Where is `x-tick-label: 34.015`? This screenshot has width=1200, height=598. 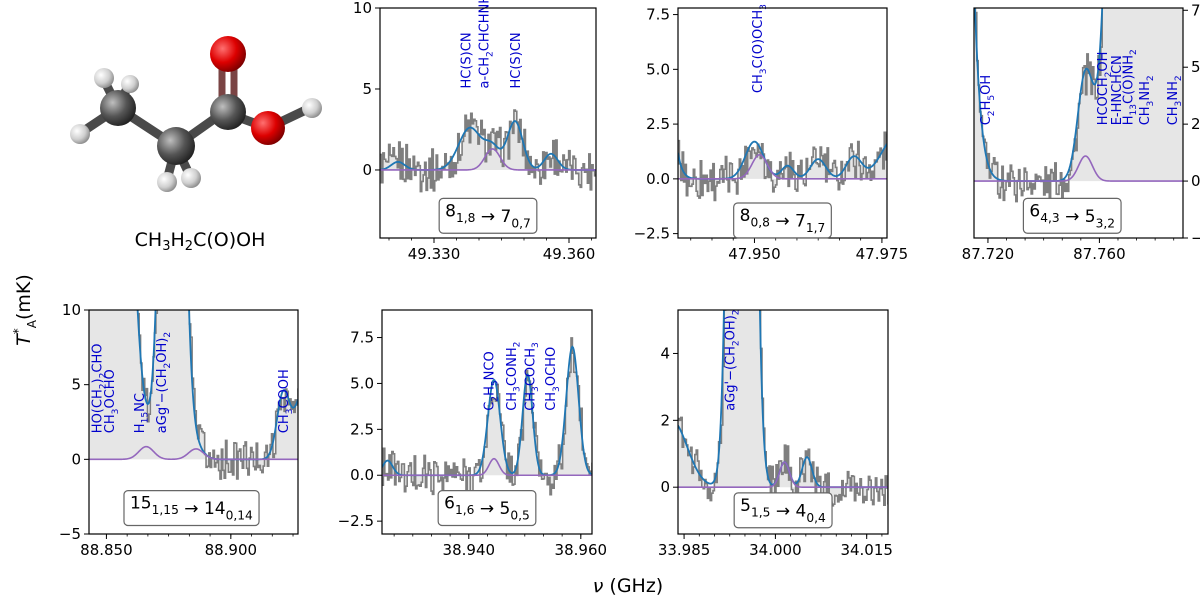
x-tick-label: 34.015 is located at coordinates (866, 550).